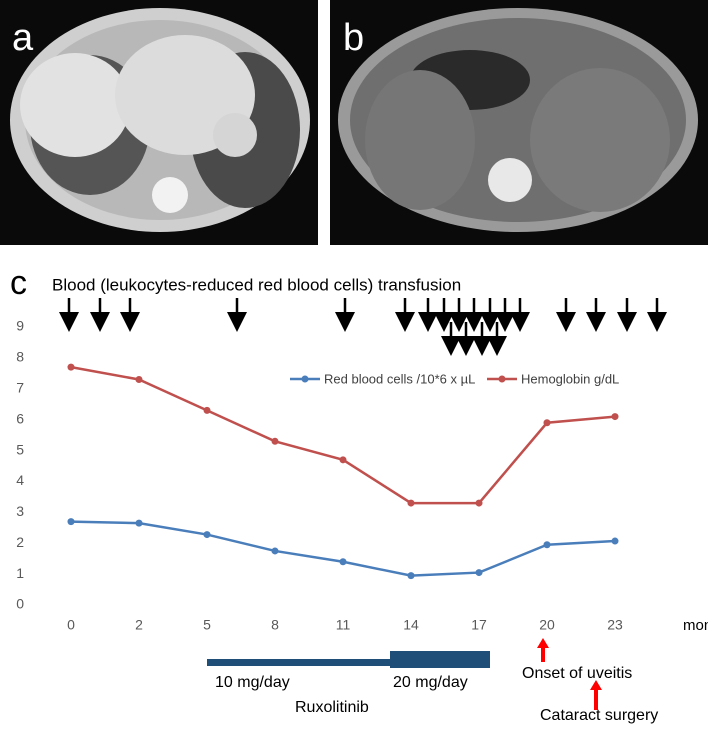 The image size is (708, 735). I want to click on y-tick-label: 9, so click(20, 326).